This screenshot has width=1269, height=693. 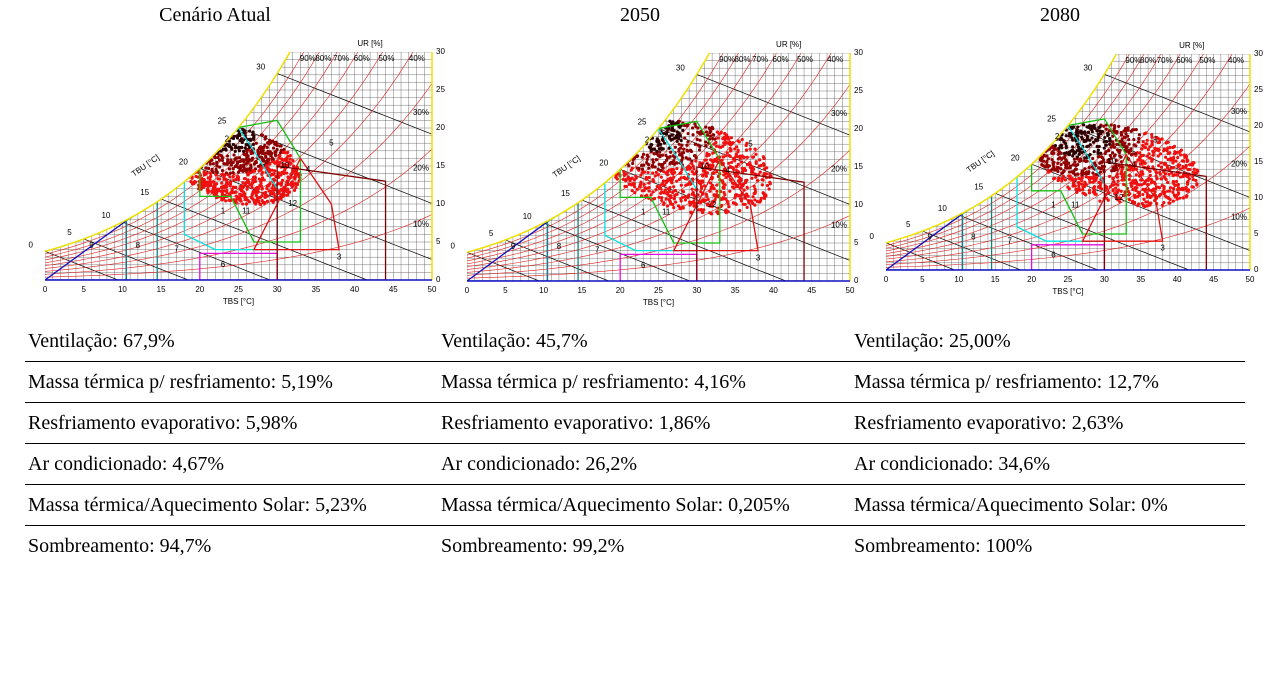 I want to click on table-cell: Massa térmica p/ resfriamento: 5,19%, so click(x=231, y=382).